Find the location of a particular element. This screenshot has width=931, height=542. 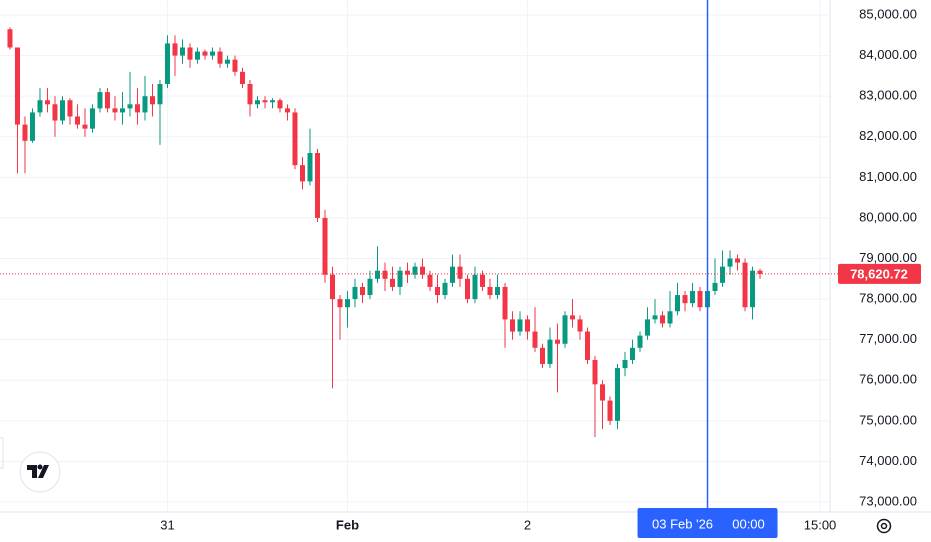

y-tick-label: 81,000.00 is located at coordinates (888, 176).